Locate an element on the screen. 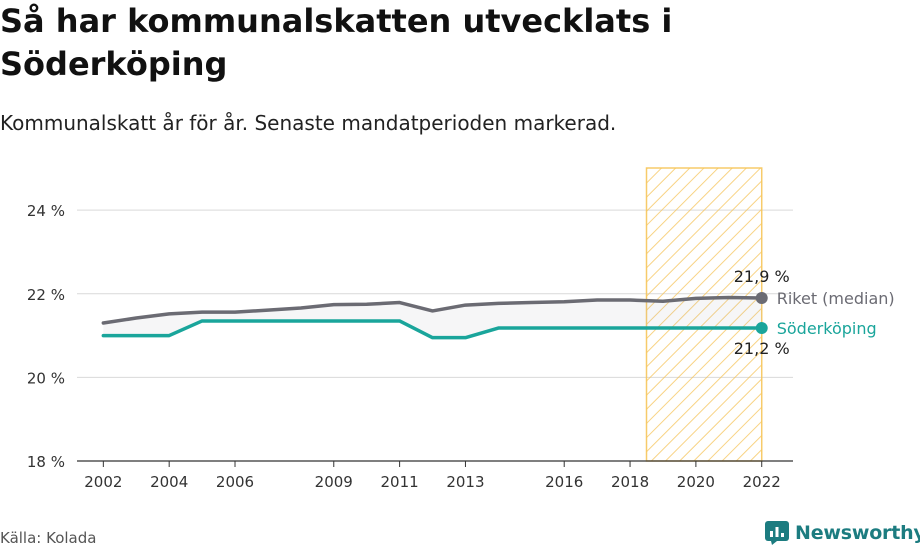 The width and height of the screenshot is (920, 552). x-tick-label: 2009 is located at coordinates (334, 482).